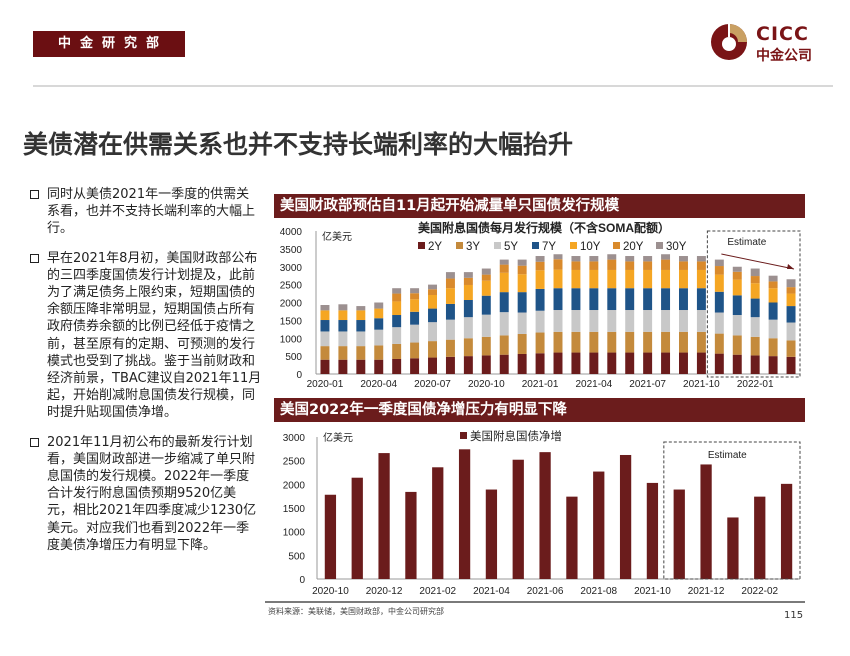 The height and width of the screenshot is (656, 850). I want to click on legend-label: 10Y, so click(590, 247).